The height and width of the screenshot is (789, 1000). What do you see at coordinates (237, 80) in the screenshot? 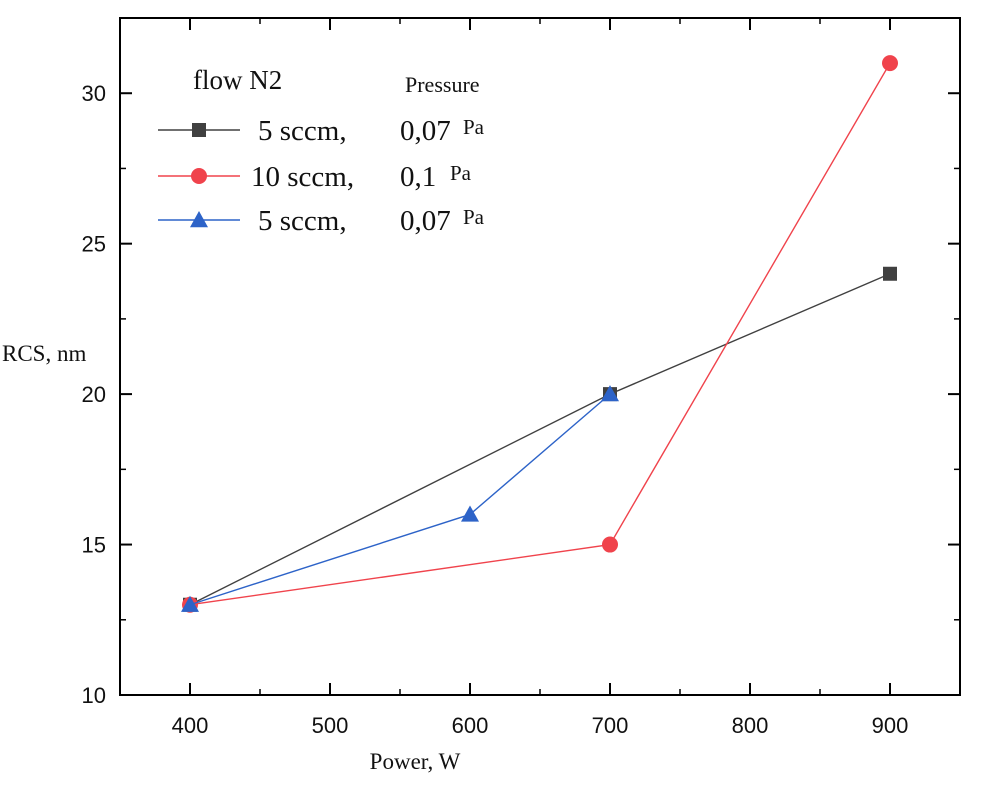
I see `legend-title: flow N2` at bounding box center [237, 80].